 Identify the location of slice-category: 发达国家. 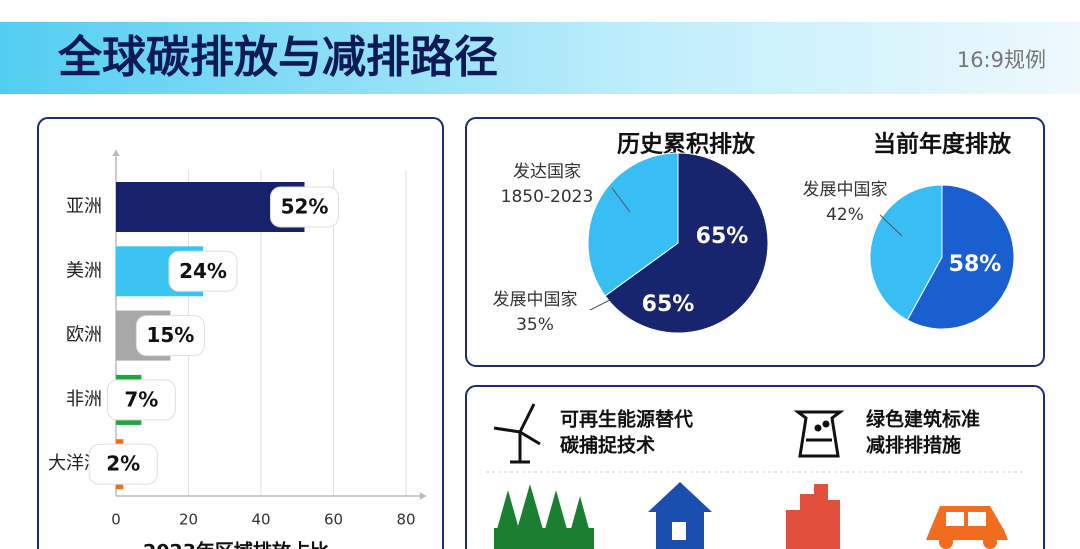
(547, 172).